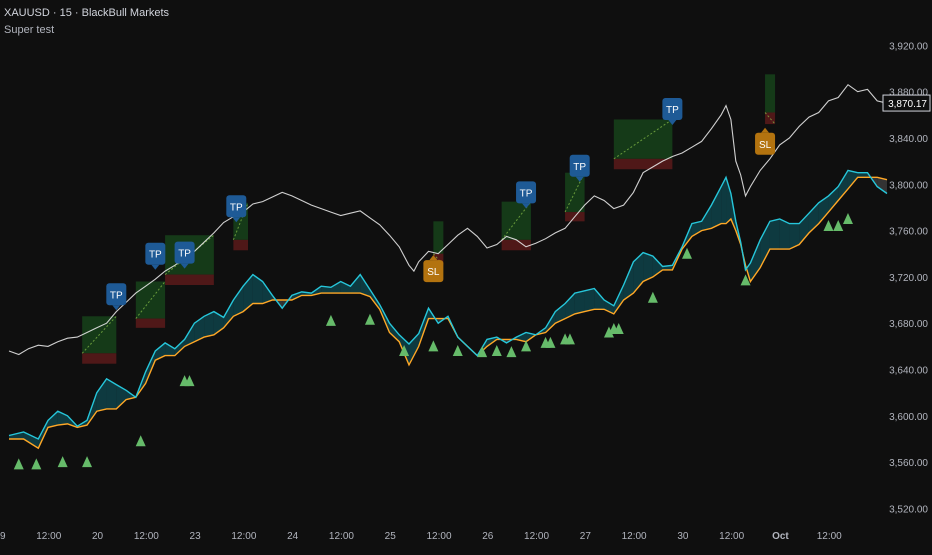 The height and width of the screenshot is (555, 932). What do you see at coordinates (908, 93) in the screenshot?
I see `y-tick-label: 3,880.00` at bounding box center [908, 93].